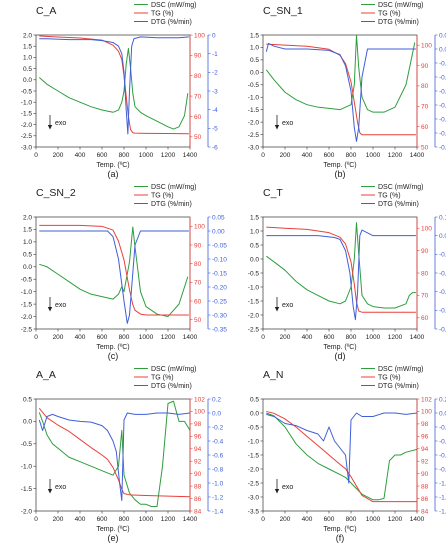 This screenshot has height=550, width=446. What do you see at coordinates (351, 337) in the screenshot?
I see `x-tick-label: 800` at bounding box center [351, 337].